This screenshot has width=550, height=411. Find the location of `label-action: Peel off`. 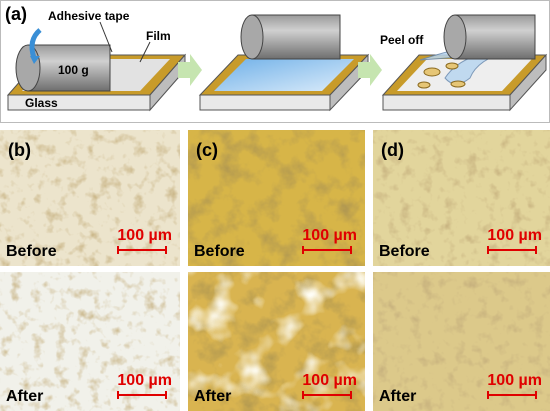

label-action: Peel off is located at coordinates (402, 40).